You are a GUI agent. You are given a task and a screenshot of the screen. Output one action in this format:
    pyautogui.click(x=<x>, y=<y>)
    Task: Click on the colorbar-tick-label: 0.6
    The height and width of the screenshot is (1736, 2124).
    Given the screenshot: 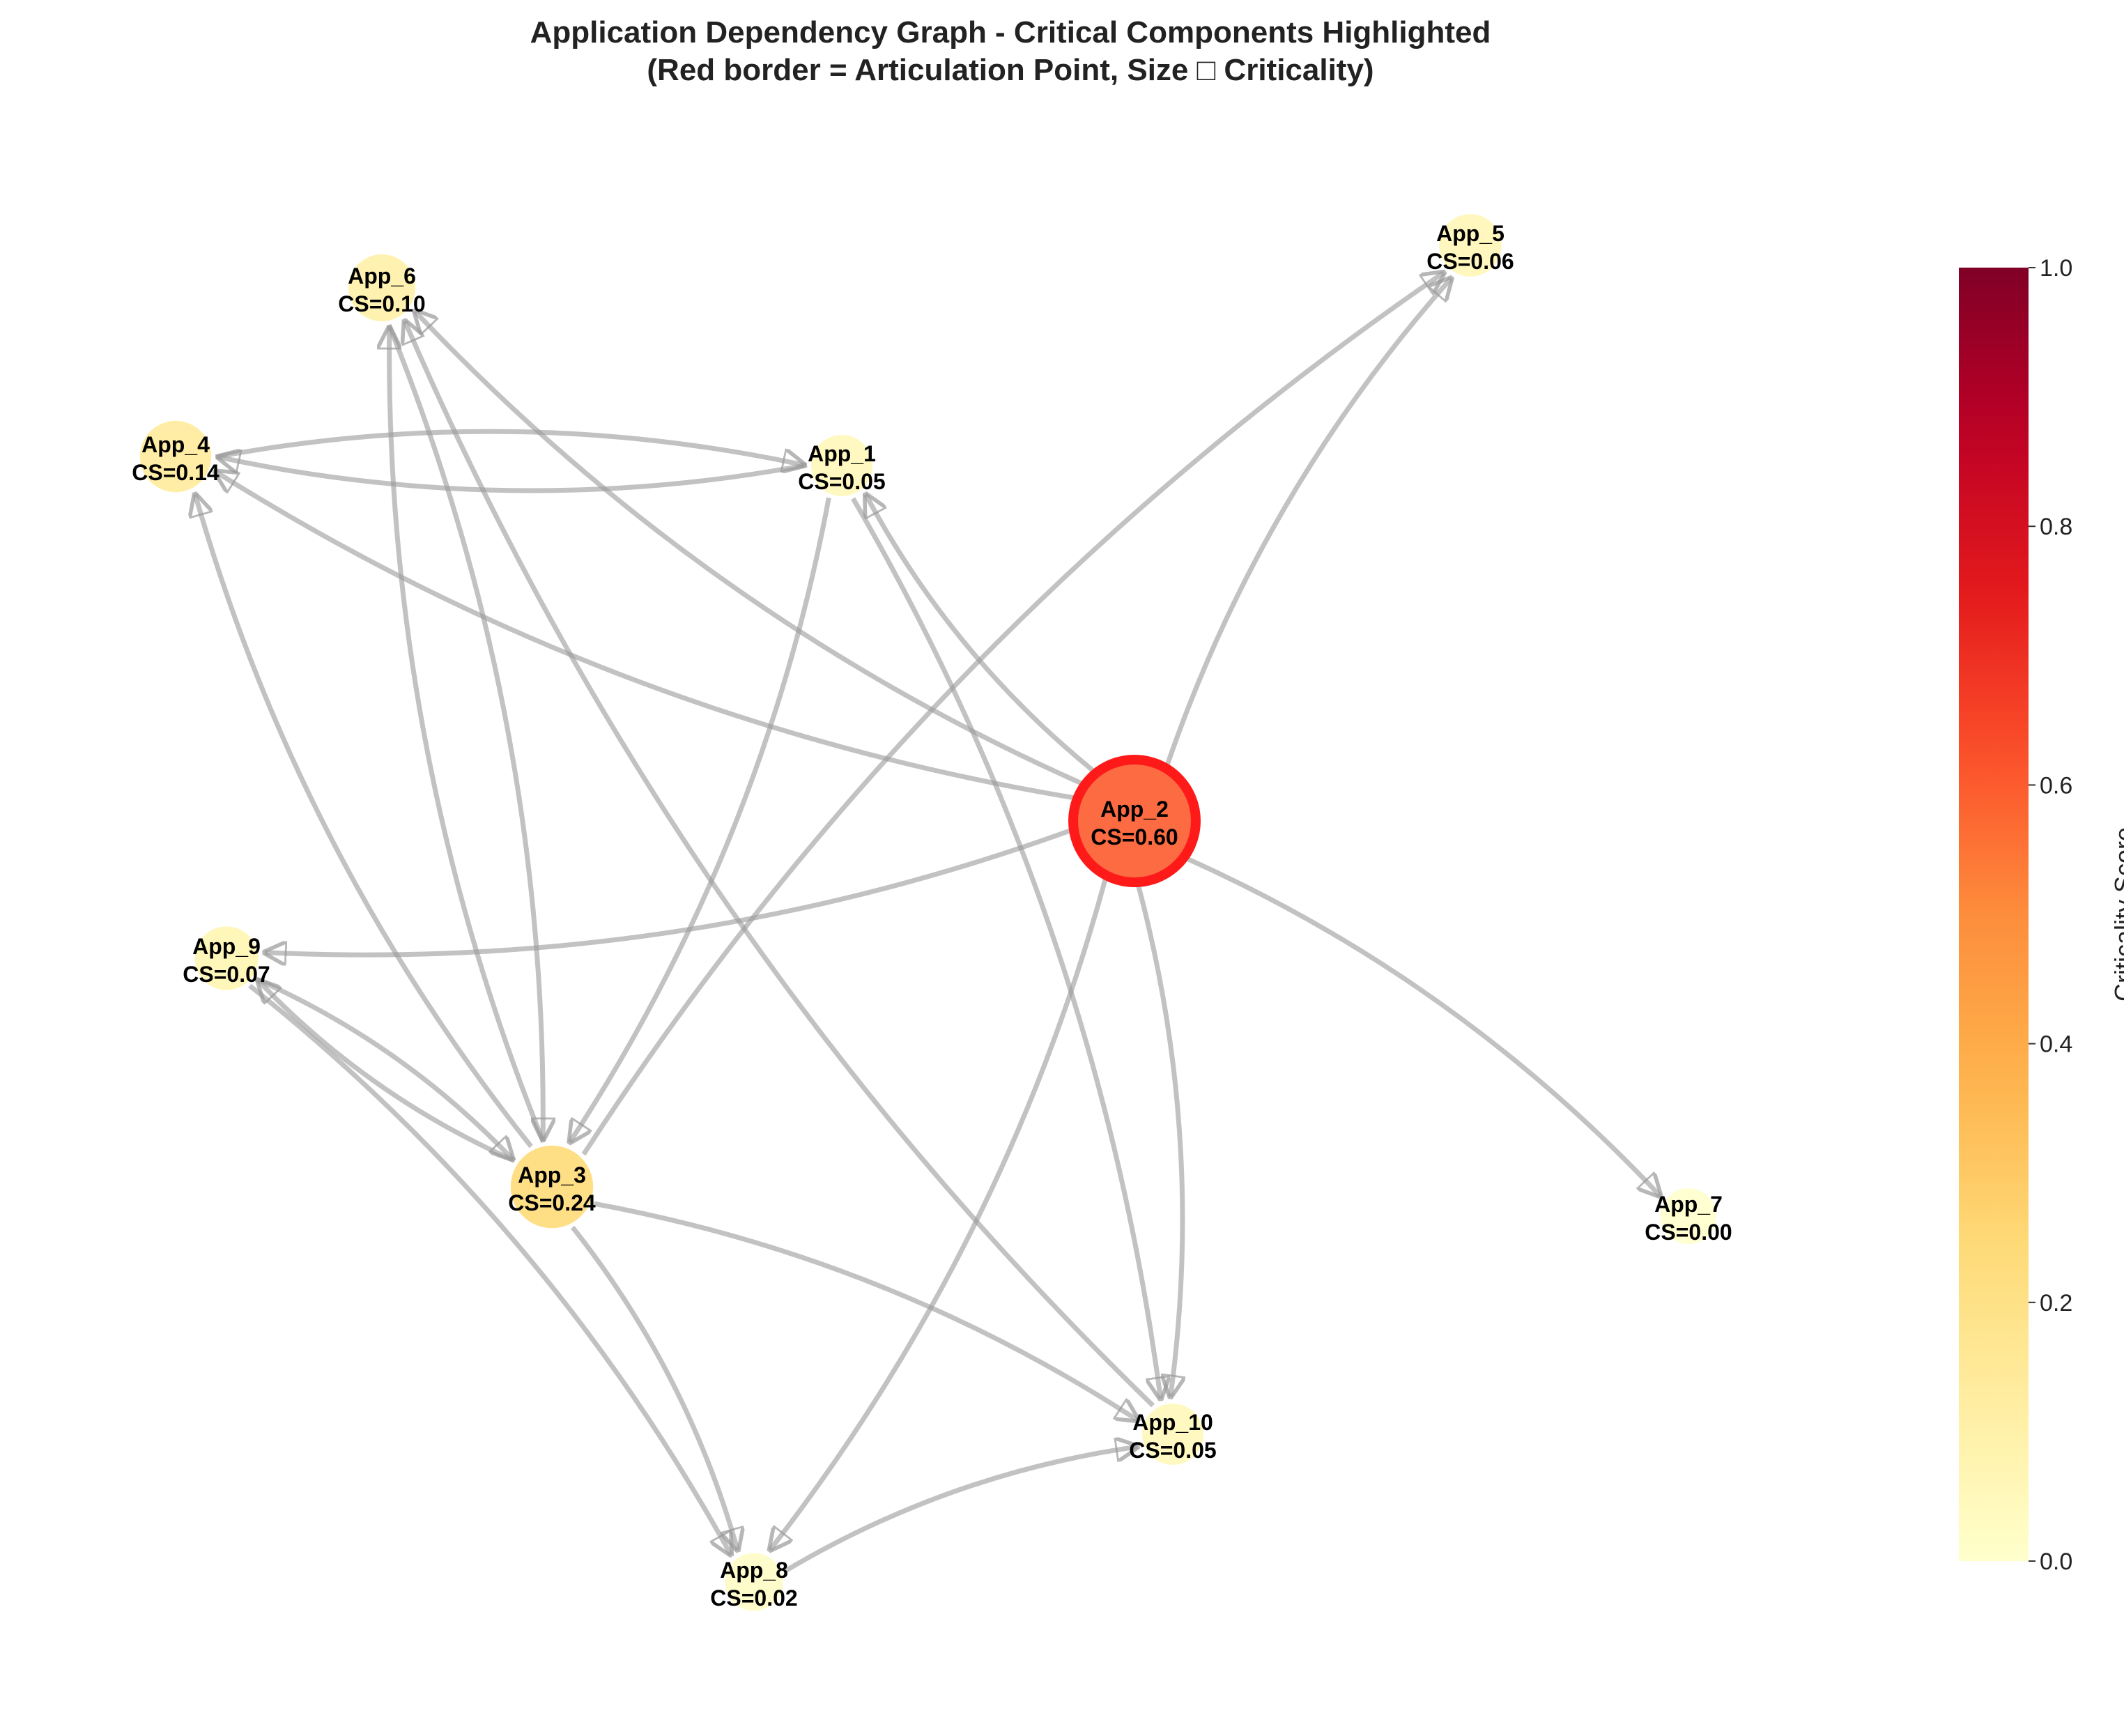 What is the action you would take?
    pyautogui.click(x=2056, y=785)
    